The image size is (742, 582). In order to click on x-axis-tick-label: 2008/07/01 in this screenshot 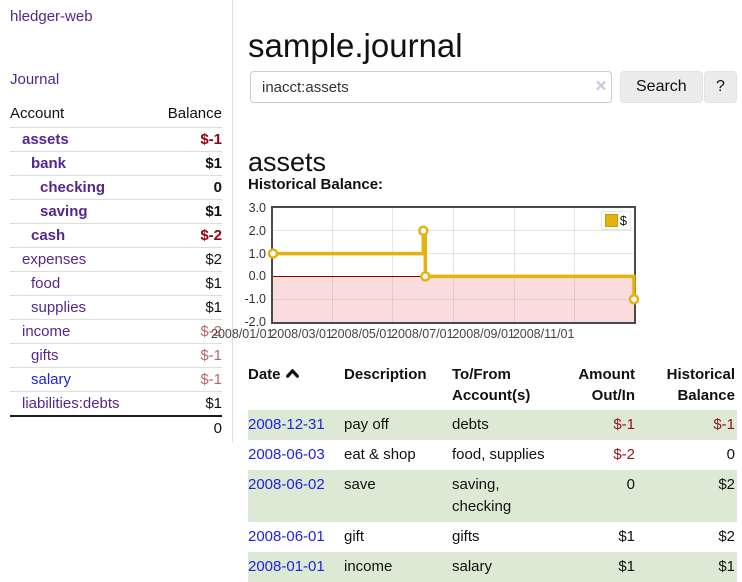, I will do `click(422, 334)`.